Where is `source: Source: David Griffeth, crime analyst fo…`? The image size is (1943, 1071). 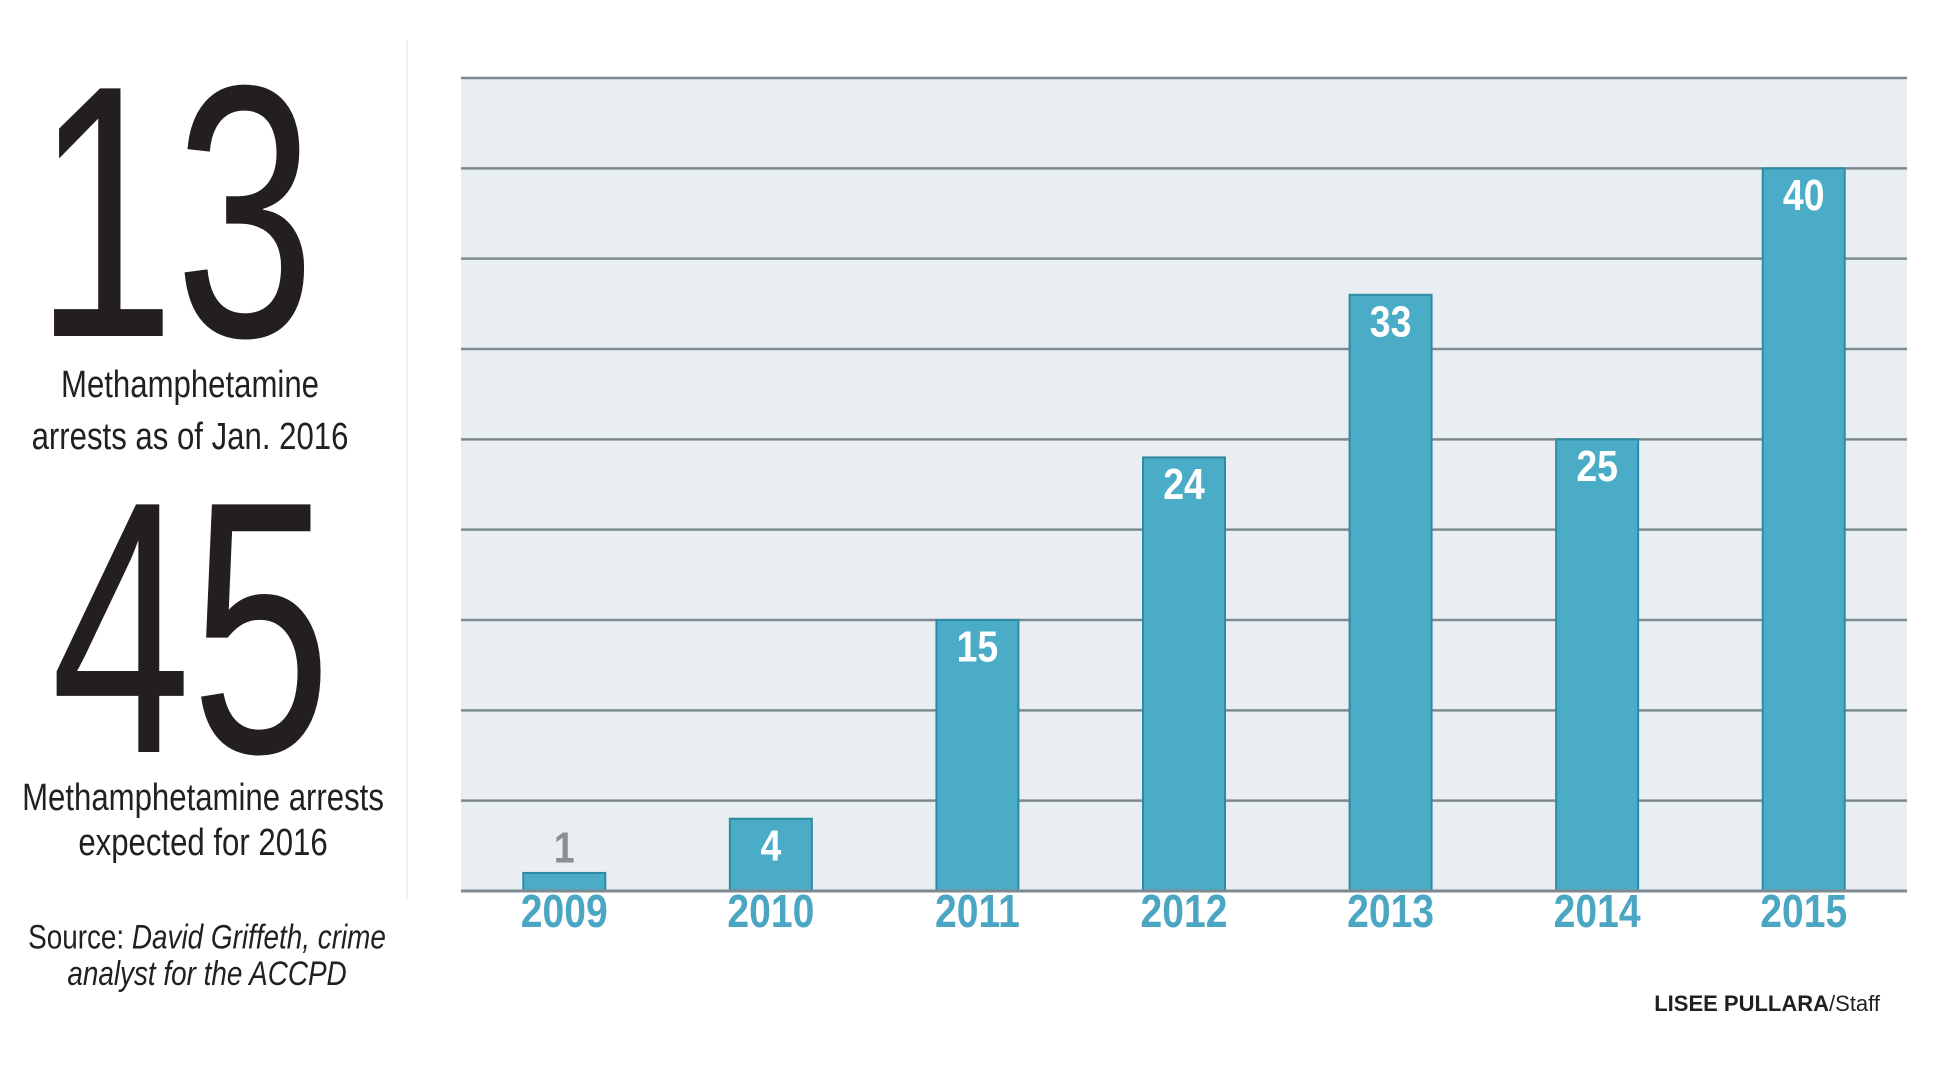 source: Source: David Griffeth, crime analyst fo… is located at coordinates (207, 955).